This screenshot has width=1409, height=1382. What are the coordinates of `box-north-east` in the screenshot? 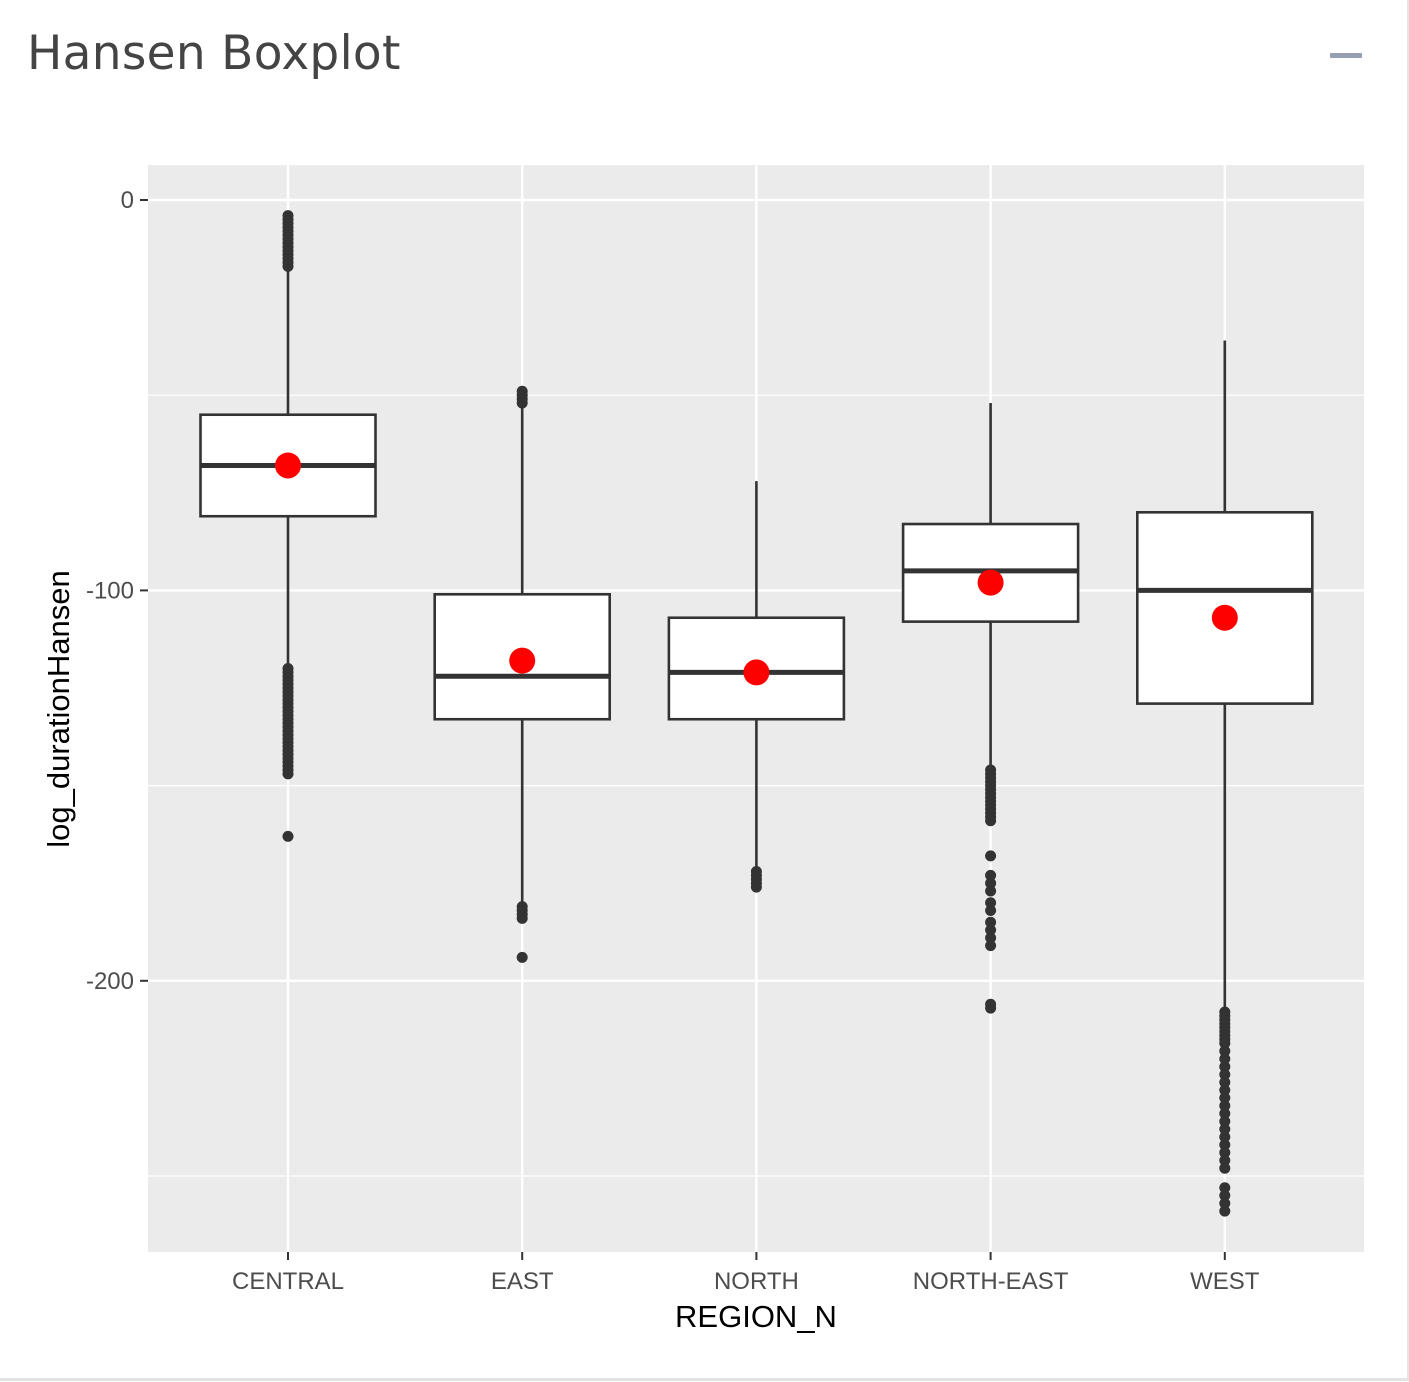 It's located at (990, 708).